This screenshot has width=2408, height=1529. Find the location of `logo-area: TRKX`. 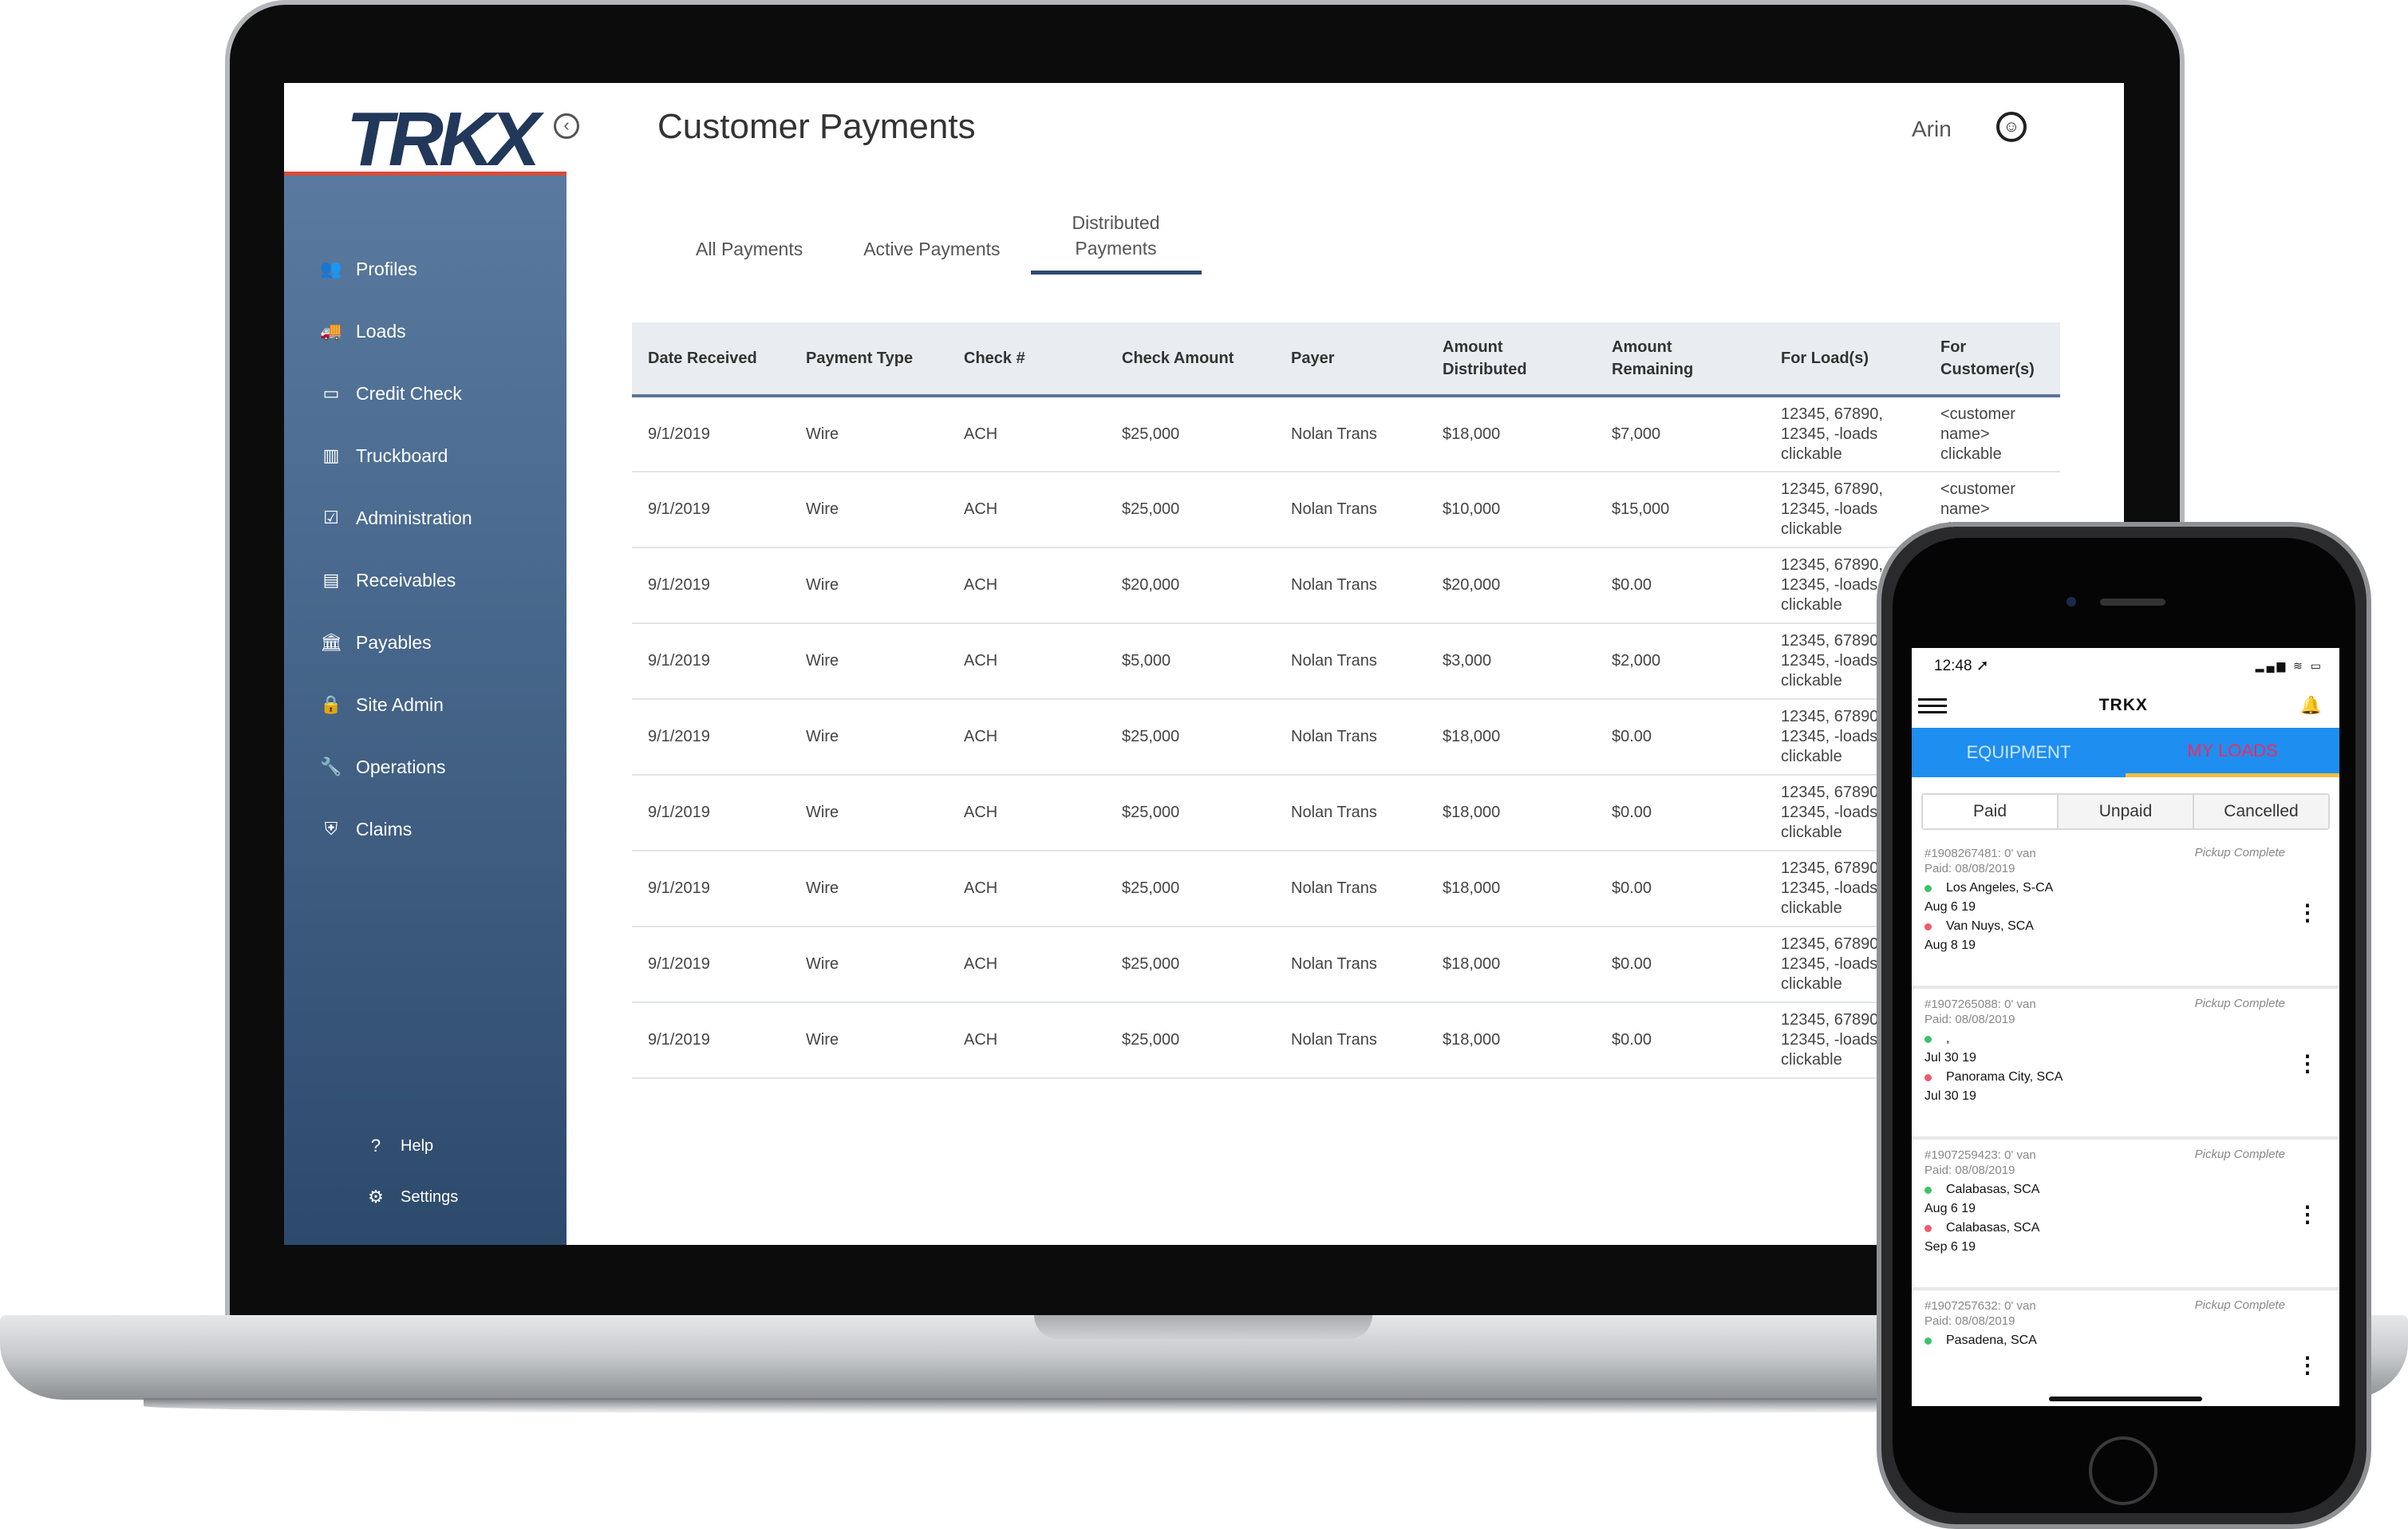

logo-area: TRKX is located at coordinates (425, 132).